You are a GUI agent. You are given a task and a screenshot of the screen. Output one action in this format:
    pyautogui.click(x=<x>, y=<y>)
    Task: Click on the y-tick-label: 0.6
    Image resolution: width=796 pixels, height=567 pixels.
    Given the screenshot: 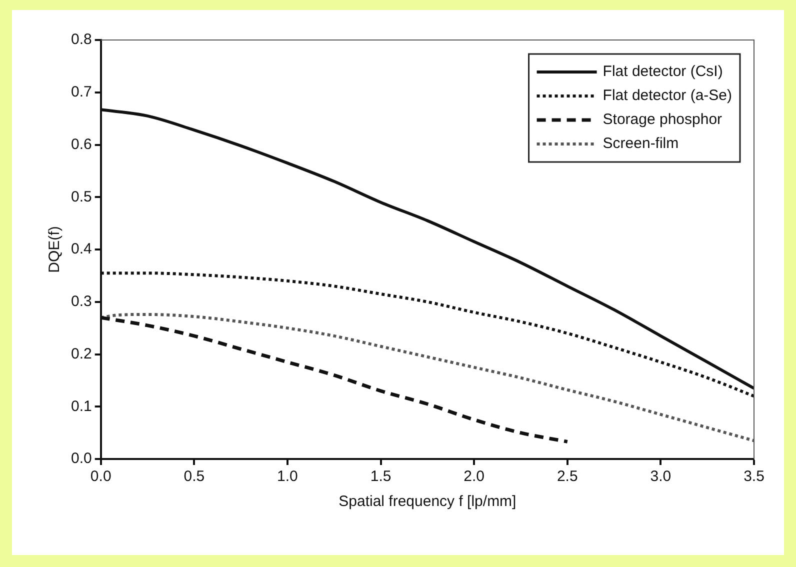 What is the action you would take?
    pyautogui.click(x=81, y=144)
    